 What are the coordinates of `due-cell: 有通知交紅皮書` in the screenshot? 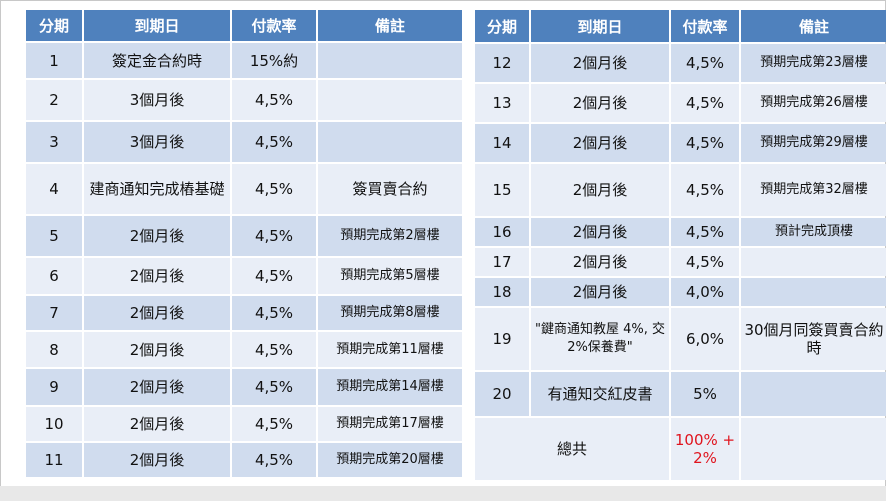 It's located at (600, 394).